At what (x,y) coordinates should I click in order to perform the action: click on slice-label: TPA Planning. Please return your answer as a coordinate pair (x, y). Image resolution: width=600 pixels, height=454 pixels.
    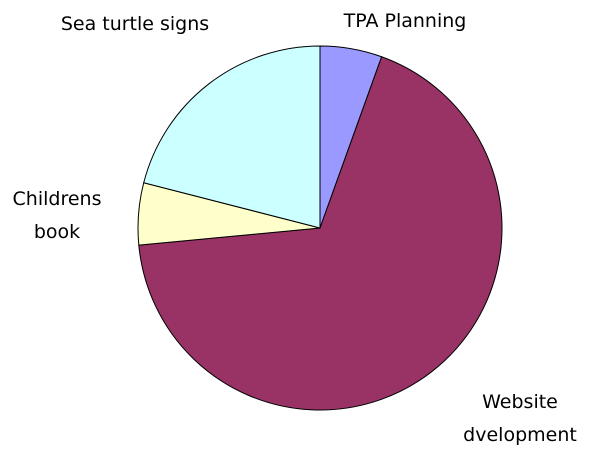
    Looking at the image, I should click on (405, 21).